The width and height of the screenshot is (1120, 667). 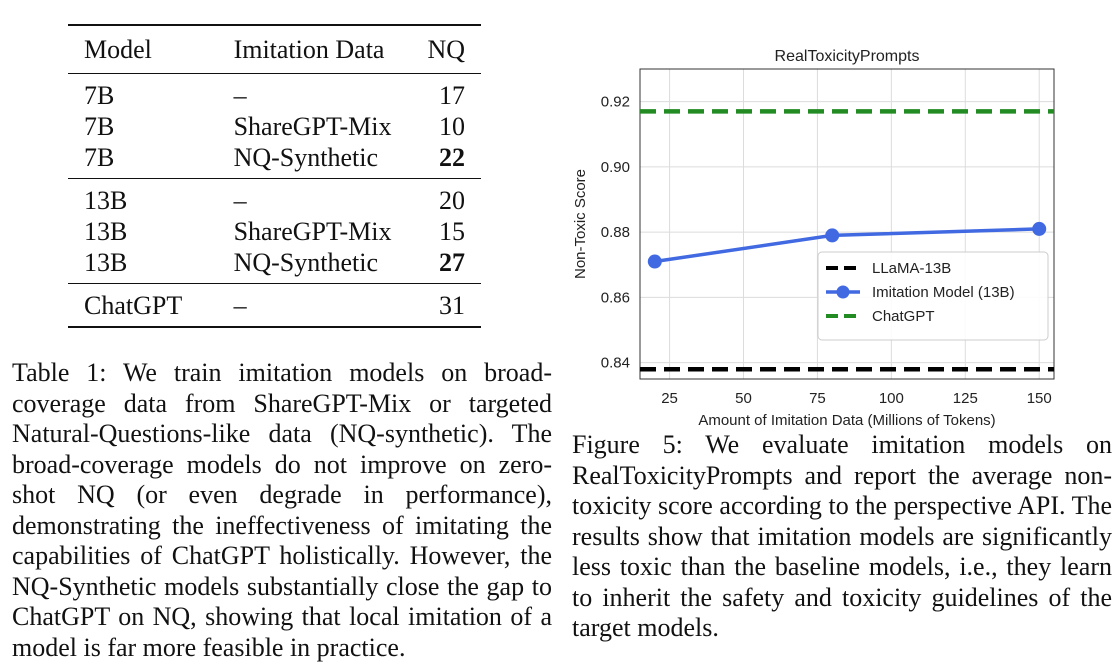 What do you see at coordinates (452, 200) in the screenshot?
I see `cell-nq: 20` at bounding box center [452, 200].